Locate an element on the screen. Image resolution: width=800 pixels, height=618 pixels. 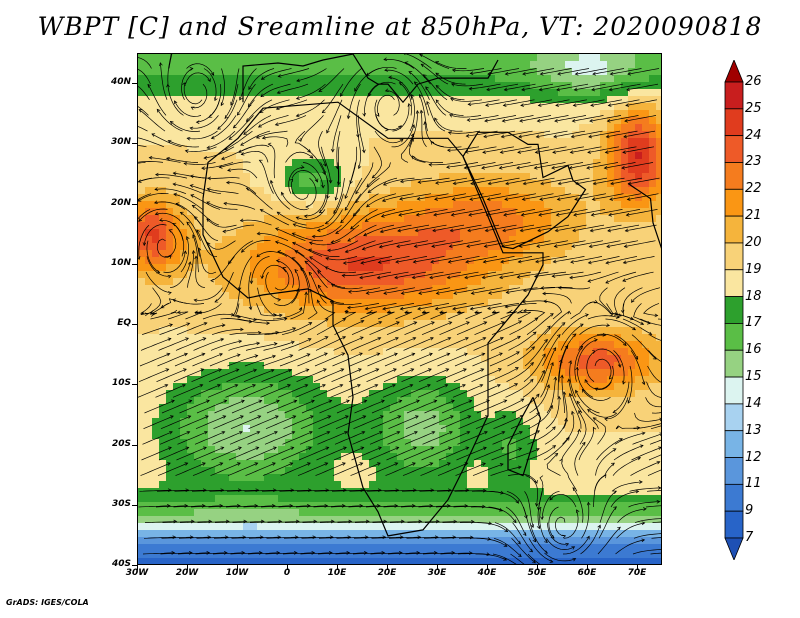
colorbar-segment is located at coordinates (734, 149).